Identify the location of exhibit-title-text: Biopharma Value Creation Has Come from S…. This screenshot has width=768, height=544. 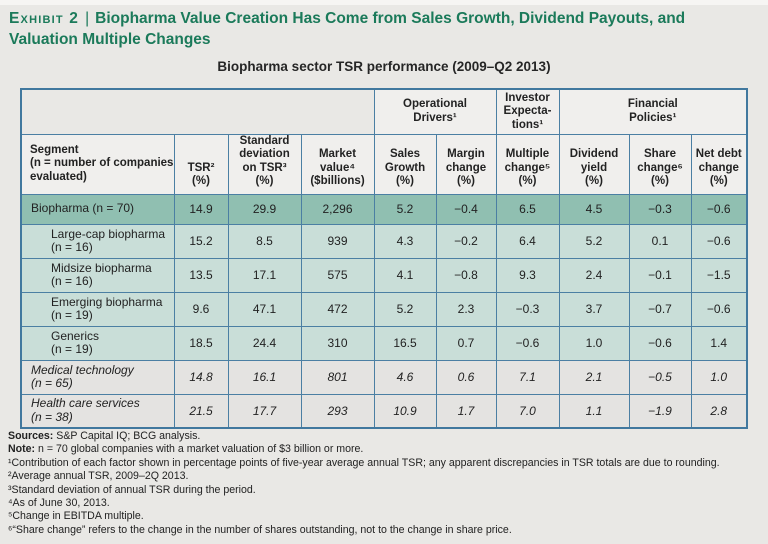
(347, 29).